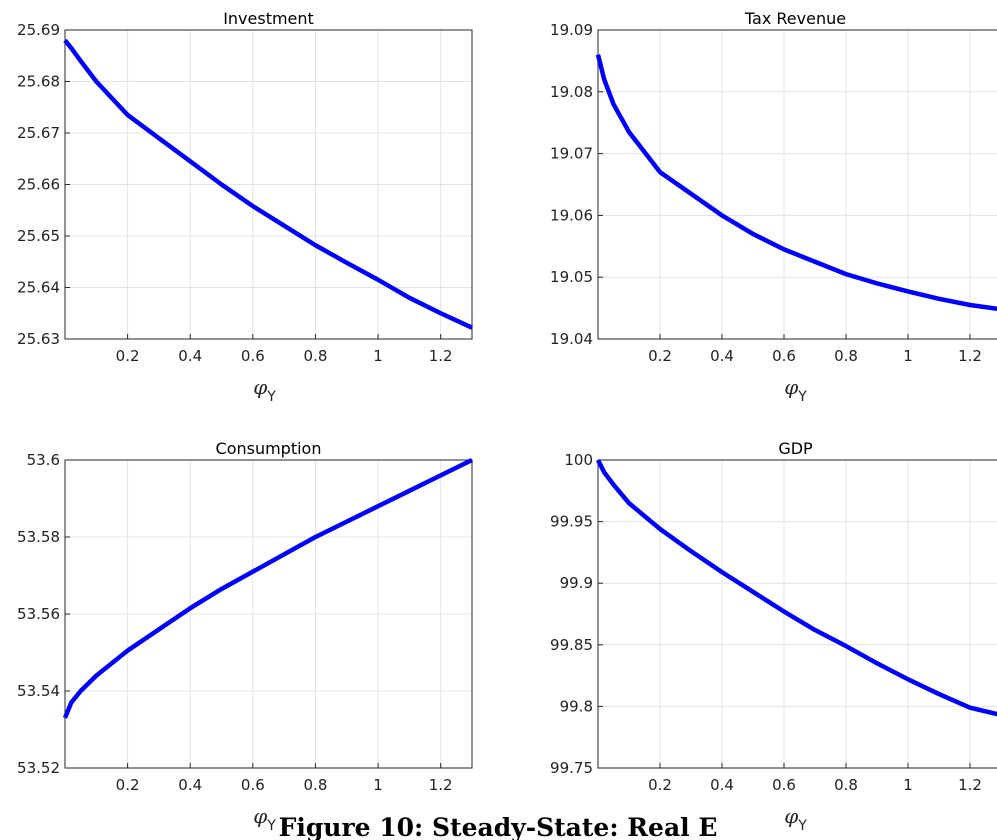 Image resolution: width=997 pixels, height=840 pixels. I want to click on y-tick-label: 19.08, so click(571, 92).